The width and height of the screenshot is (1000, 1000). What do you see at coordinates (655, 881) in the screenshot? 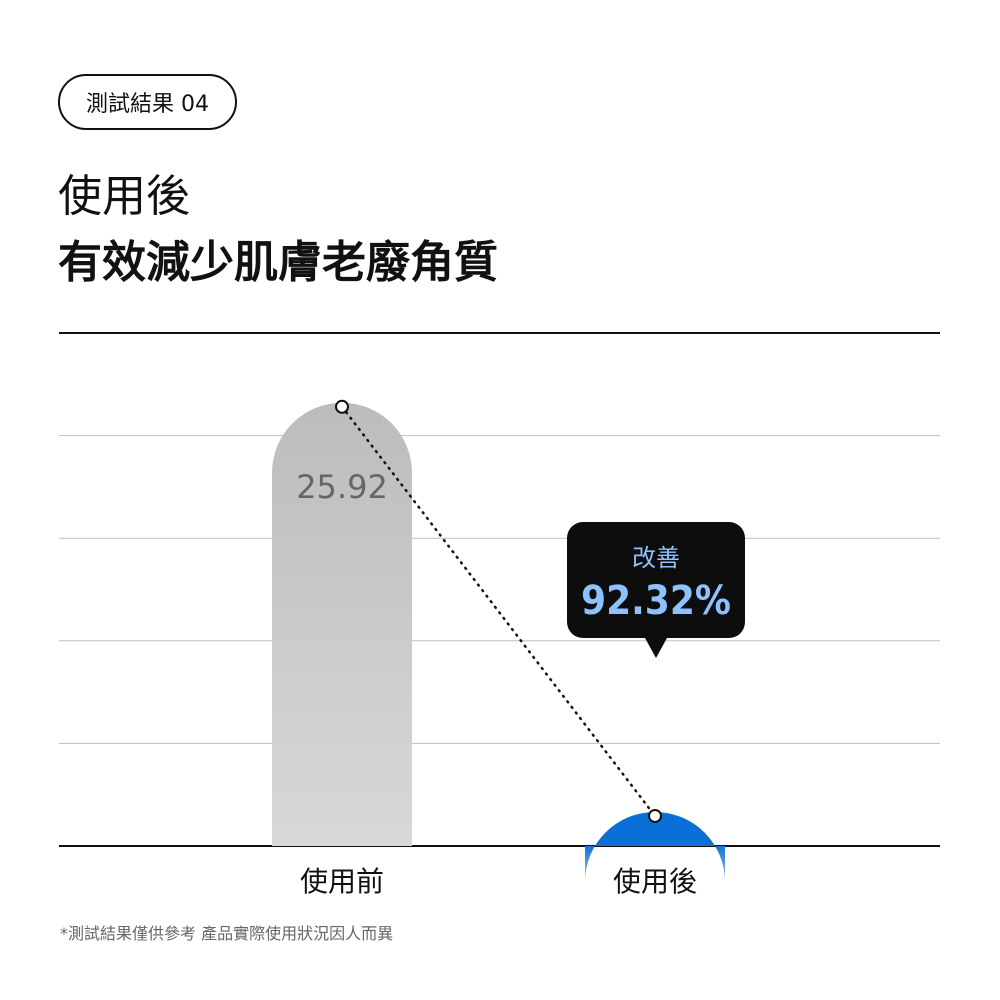
I see `category-label-after: 使用後` at bounding box center [655, 881].